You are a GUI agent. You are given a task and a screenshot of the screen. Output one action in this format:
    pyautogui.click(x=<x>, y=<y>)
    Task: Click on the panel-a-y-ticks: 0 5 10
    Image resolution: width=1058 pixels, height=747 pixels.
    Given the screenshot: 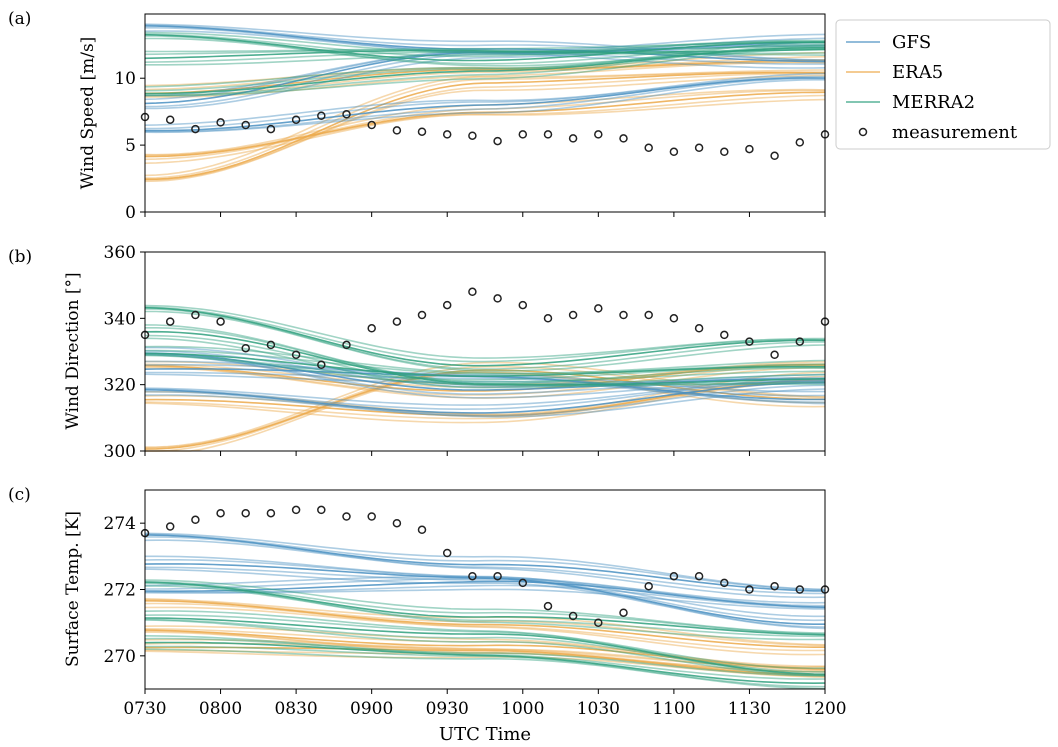 What is the action you would take?
    pyautogui.click(x=129, y=146)
    